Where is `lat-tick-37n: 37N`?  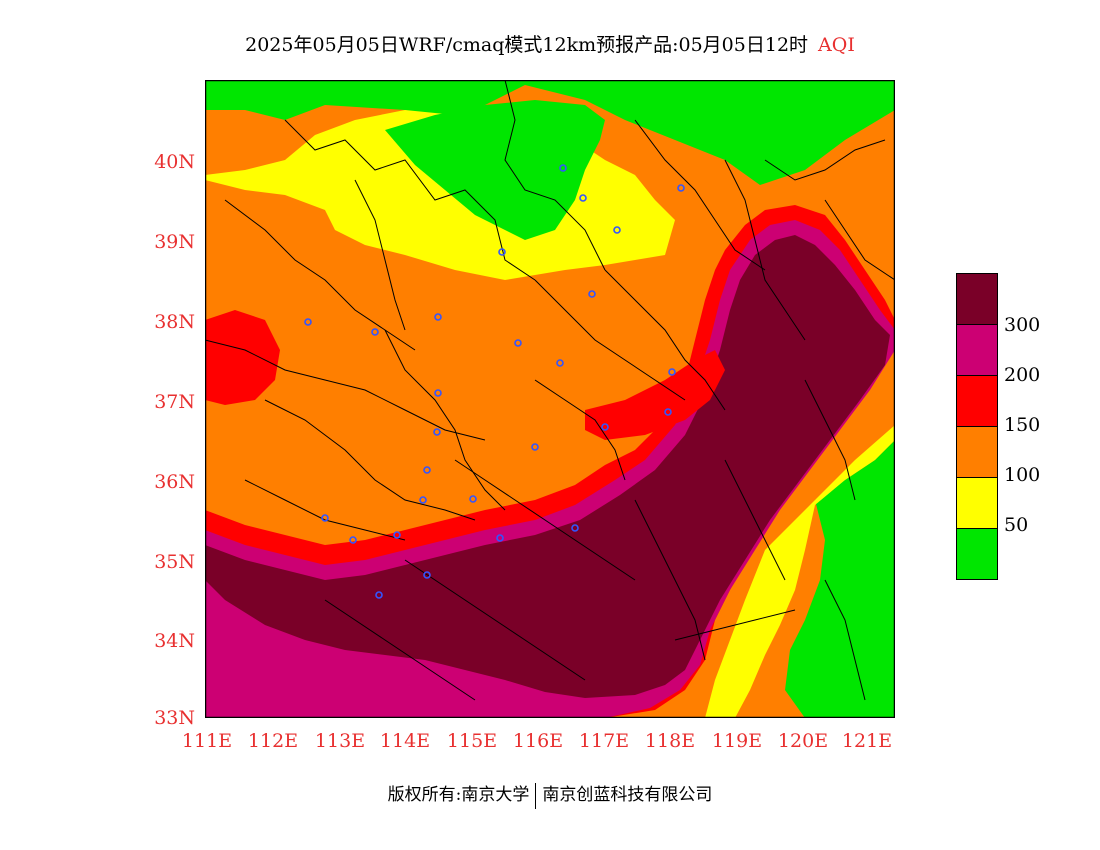
lat-tick-37n: 37N is located at coordinates (174, 402).